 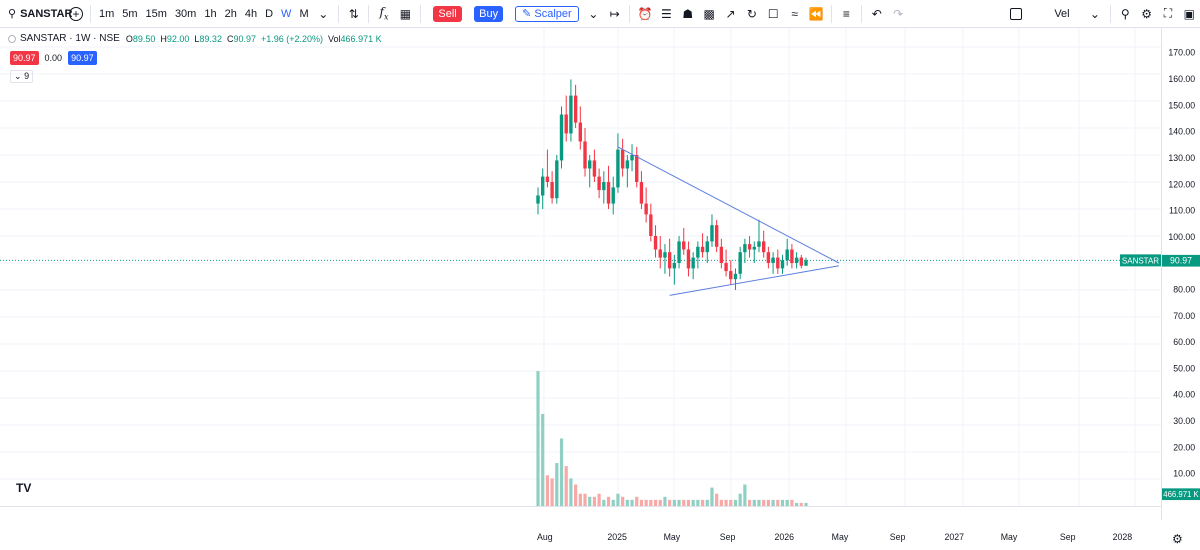 I want to click on trendline, so click(x=728, y=205).